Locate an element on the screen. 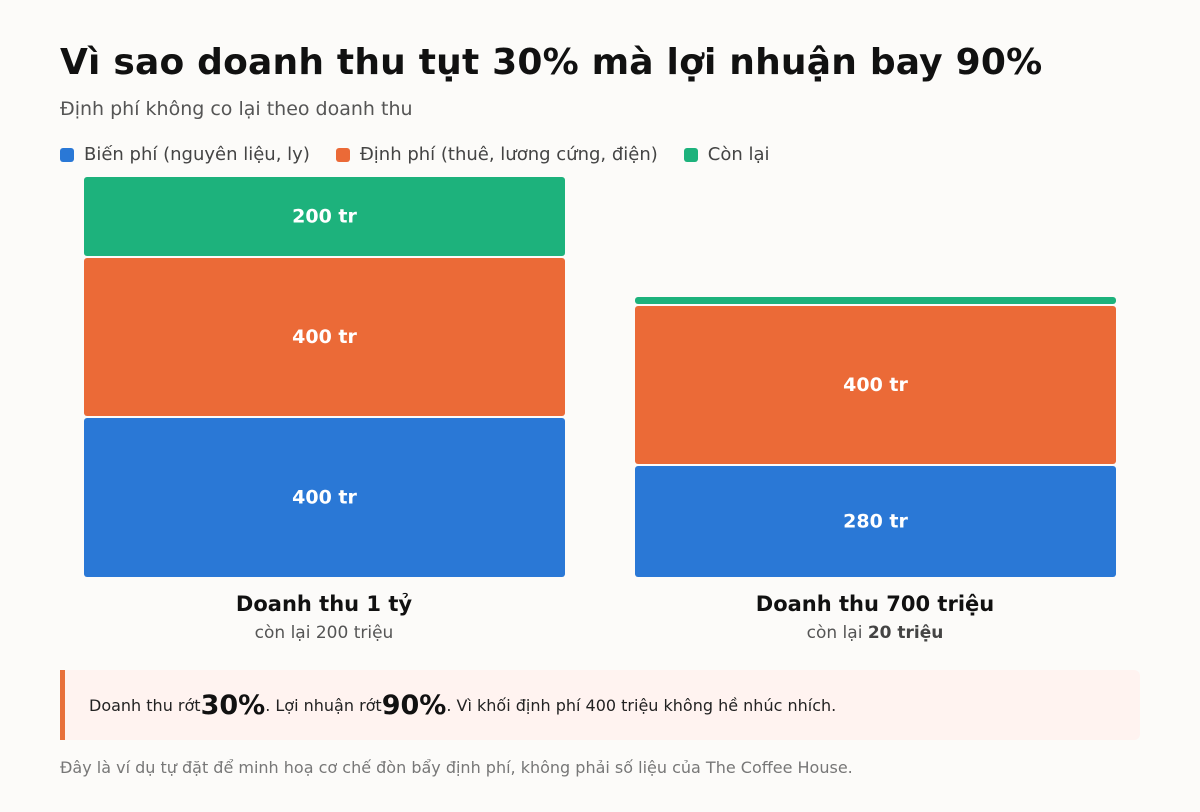 Image resolution: width=1200 pixels, height=812 pixels. bar-value-label: 200 tr is located at coordinates (324, 217).